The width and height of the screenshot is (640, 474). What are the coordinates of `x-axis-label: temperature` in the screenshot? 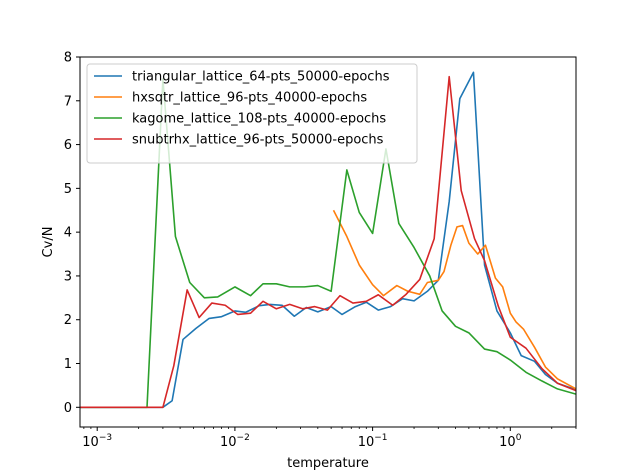 It's located at (328, 463).